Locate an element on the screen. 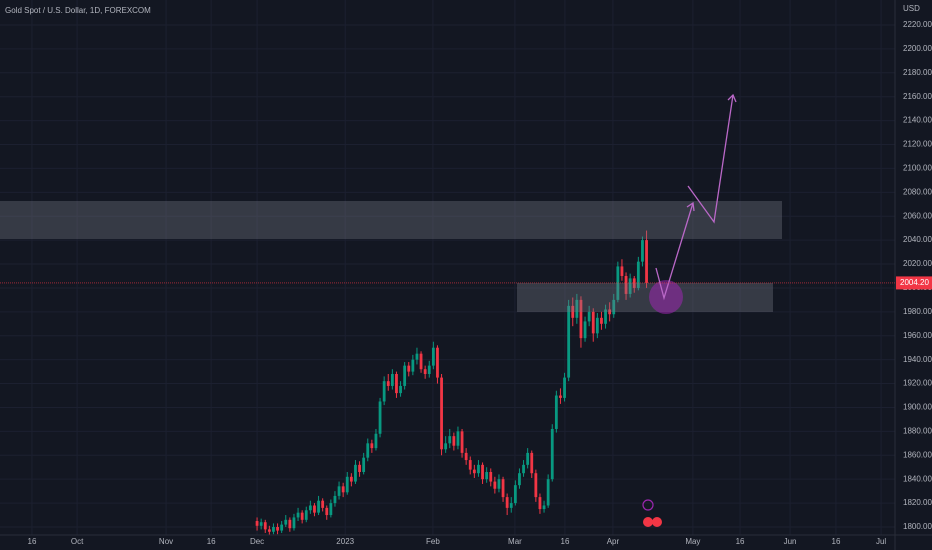 The height and width of the screenshot is (550, 932). y-tick-label: 2200.00 is located at coordinates (917, 48).